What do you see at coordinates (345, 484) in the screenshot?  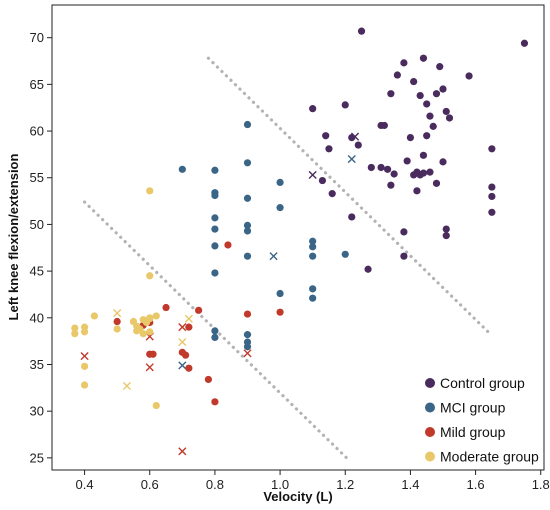 I see `x-tick-label: 1.2` at bounding box center [345, 484].